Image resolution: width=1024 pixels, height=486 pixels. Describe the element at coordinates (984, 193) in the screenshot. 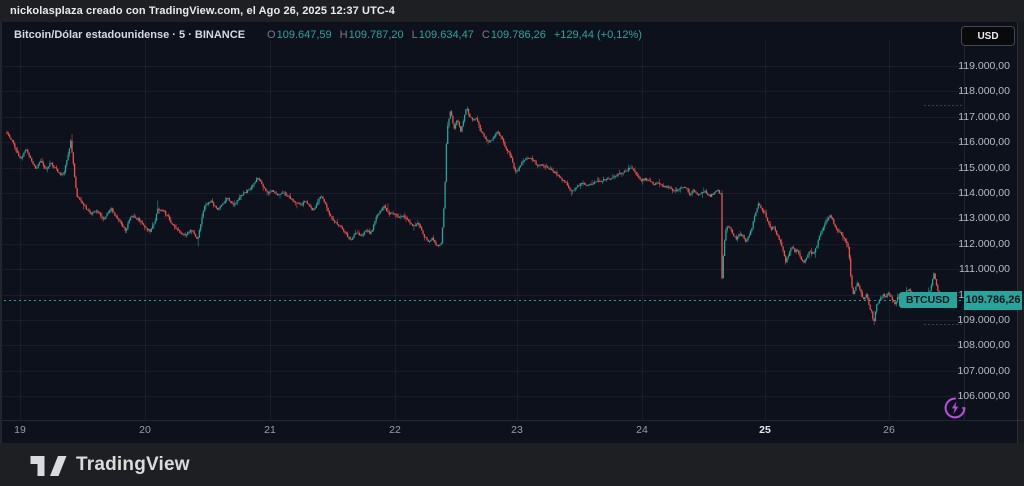

I see `price-axis-tick: 114.000,00` at that location.